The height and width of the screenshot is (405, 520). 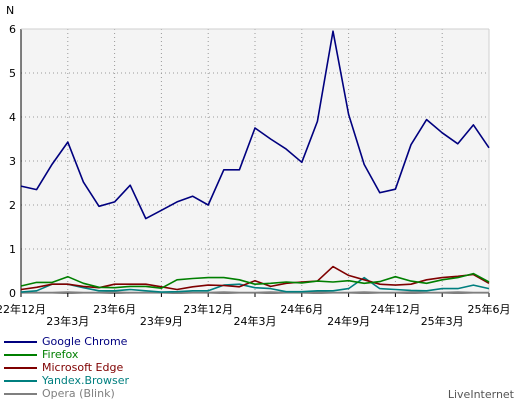 I want to click on legend-item: Microsoft Edge, so click(x=66, y=367).